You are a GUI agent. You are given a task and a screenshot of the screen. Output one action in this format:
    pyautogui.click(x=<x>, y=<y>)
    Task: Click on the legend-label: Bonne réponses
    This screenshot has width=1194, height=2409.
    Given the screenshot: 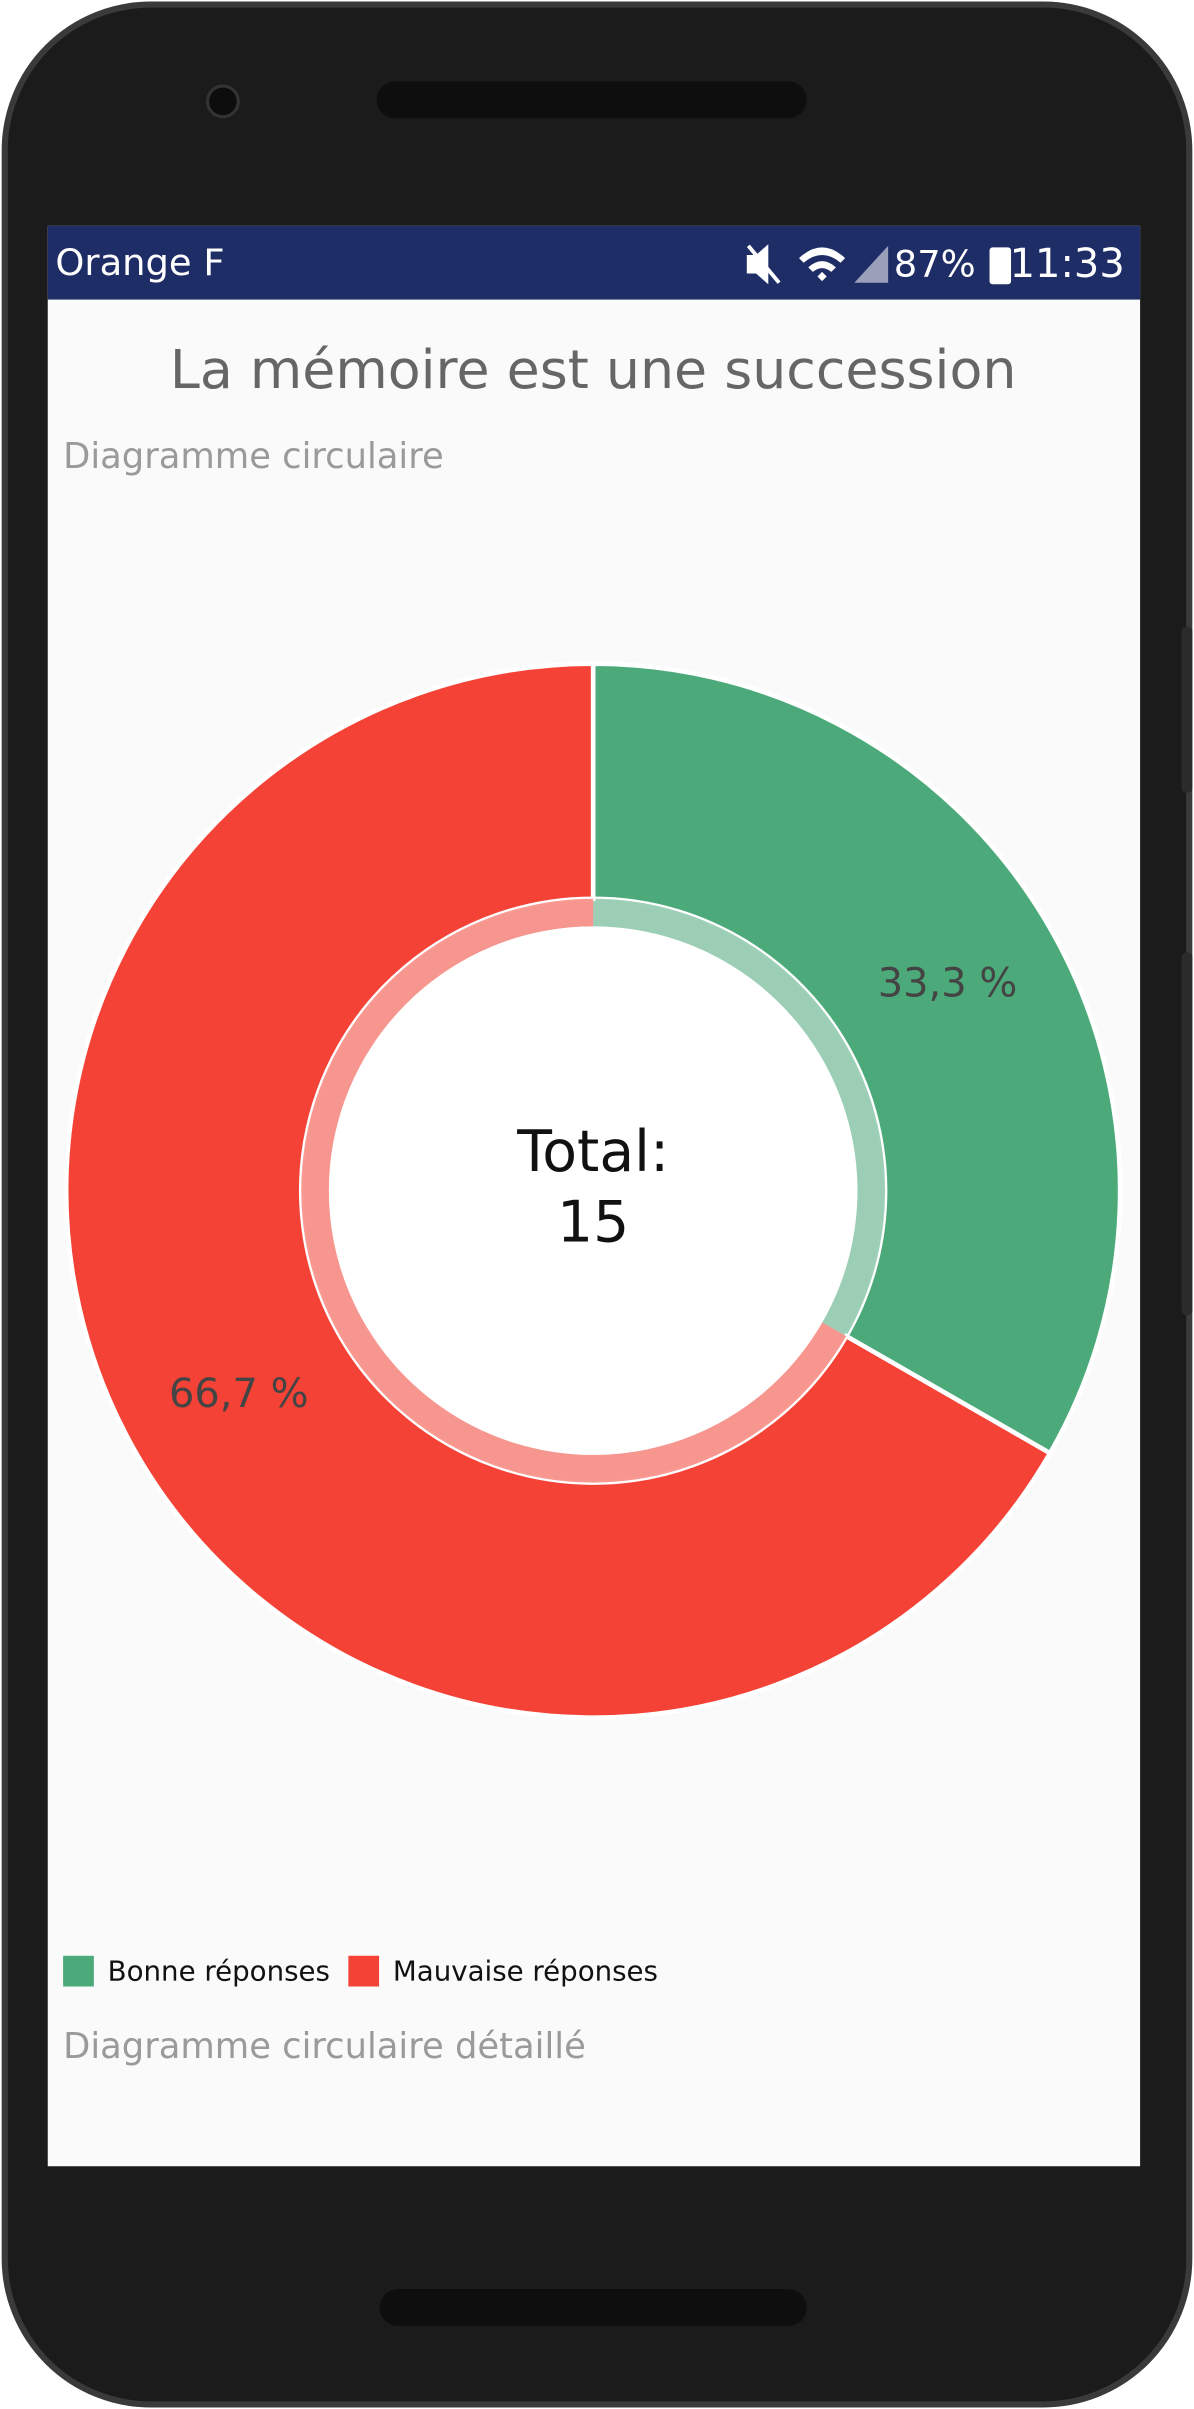 What is the action you would take?
    pyautogui.click(x=219, y=1971)
    